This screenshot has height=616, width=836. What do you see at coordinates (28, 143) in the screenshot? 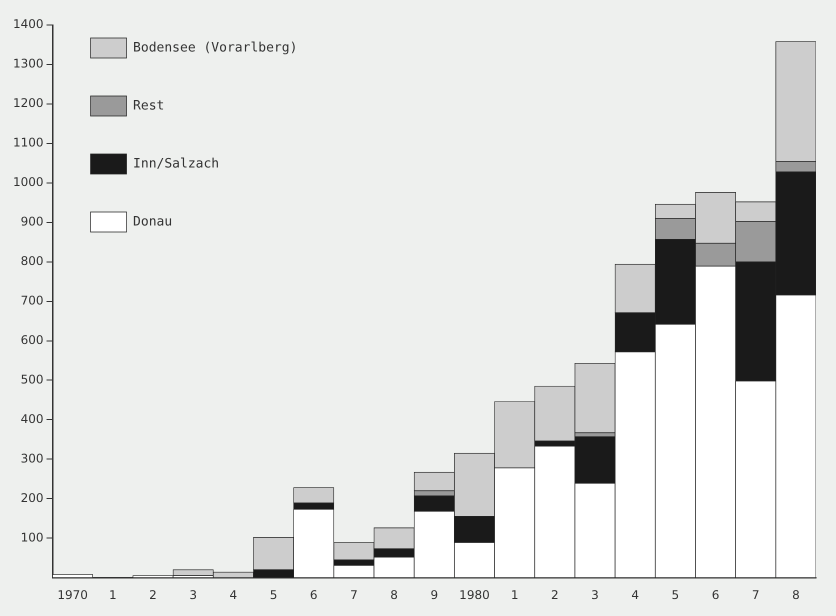
I see `y-tick-label: 1100` at bounding box center [28, 143].